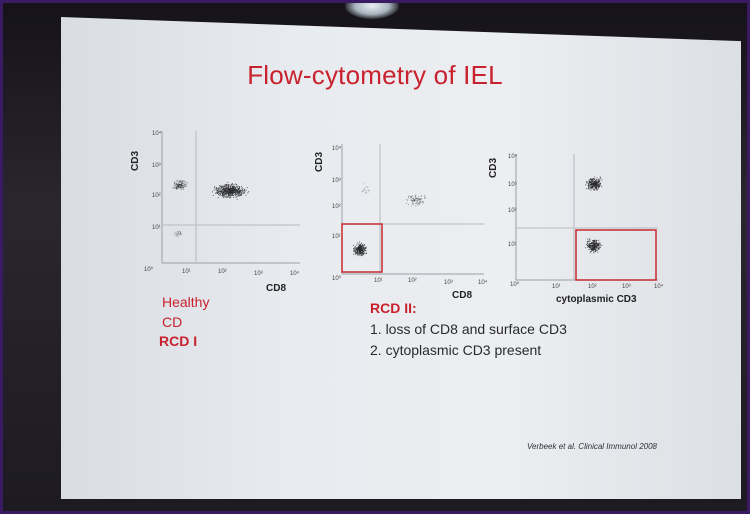 The image size is (750, 514). I want to click on legend-healthy: Healthy, so click(186, 302).